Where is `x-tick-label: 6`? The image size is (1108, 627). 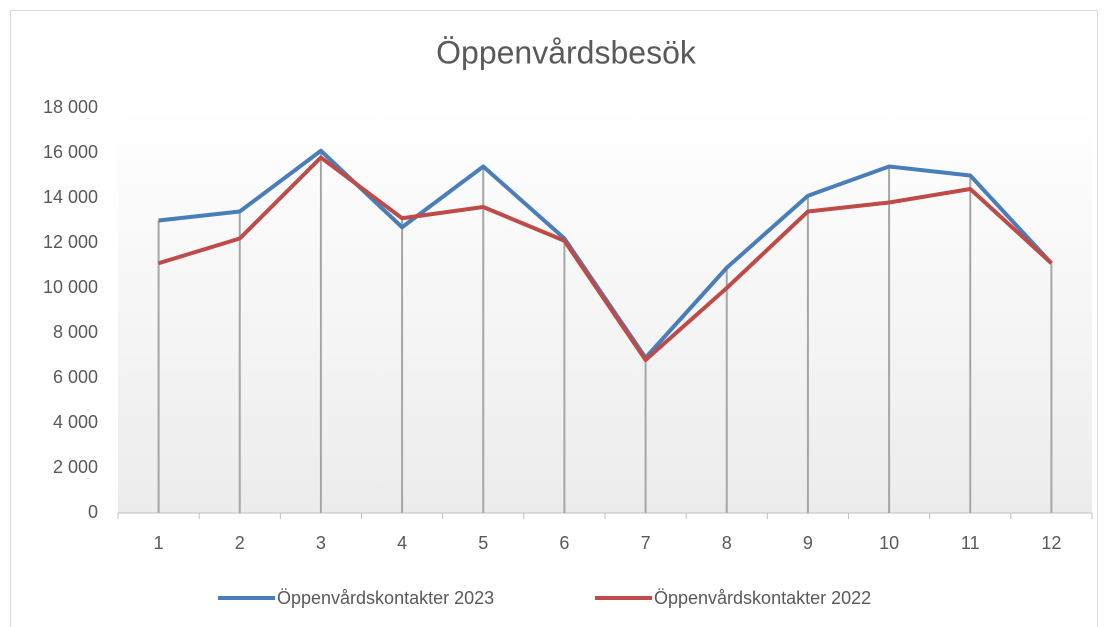 x-tick-label: 6 is located at coordinates (564, 543).